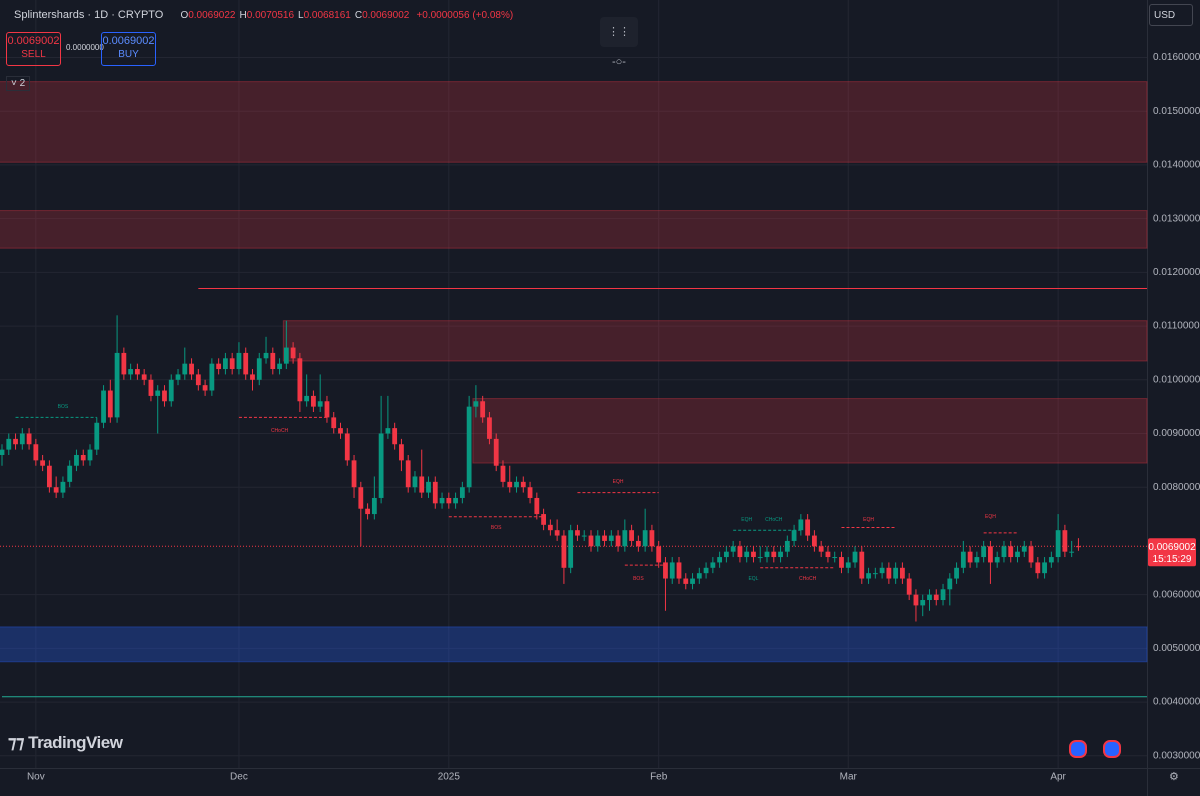 The height and width of the screenshot is (796, 1200). What do you see at coordinates (75, 742) in the screenshot?
I see `logo-text: TradingView` at bounding box center [75, 742].